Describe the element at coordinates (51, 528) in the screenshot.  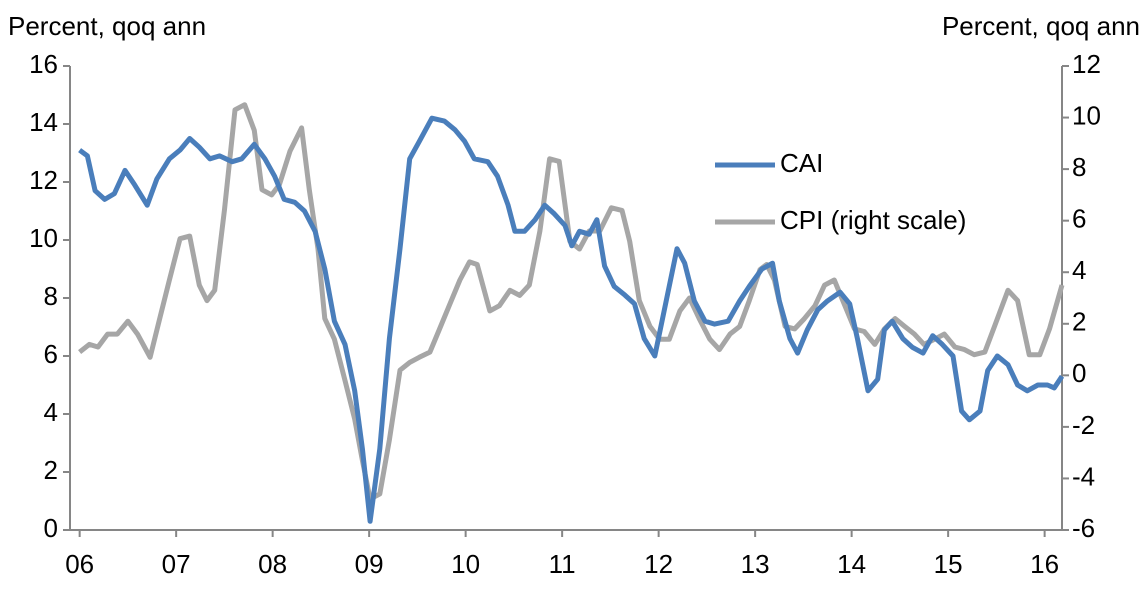
I see `y-tick-label: 0` at that location.